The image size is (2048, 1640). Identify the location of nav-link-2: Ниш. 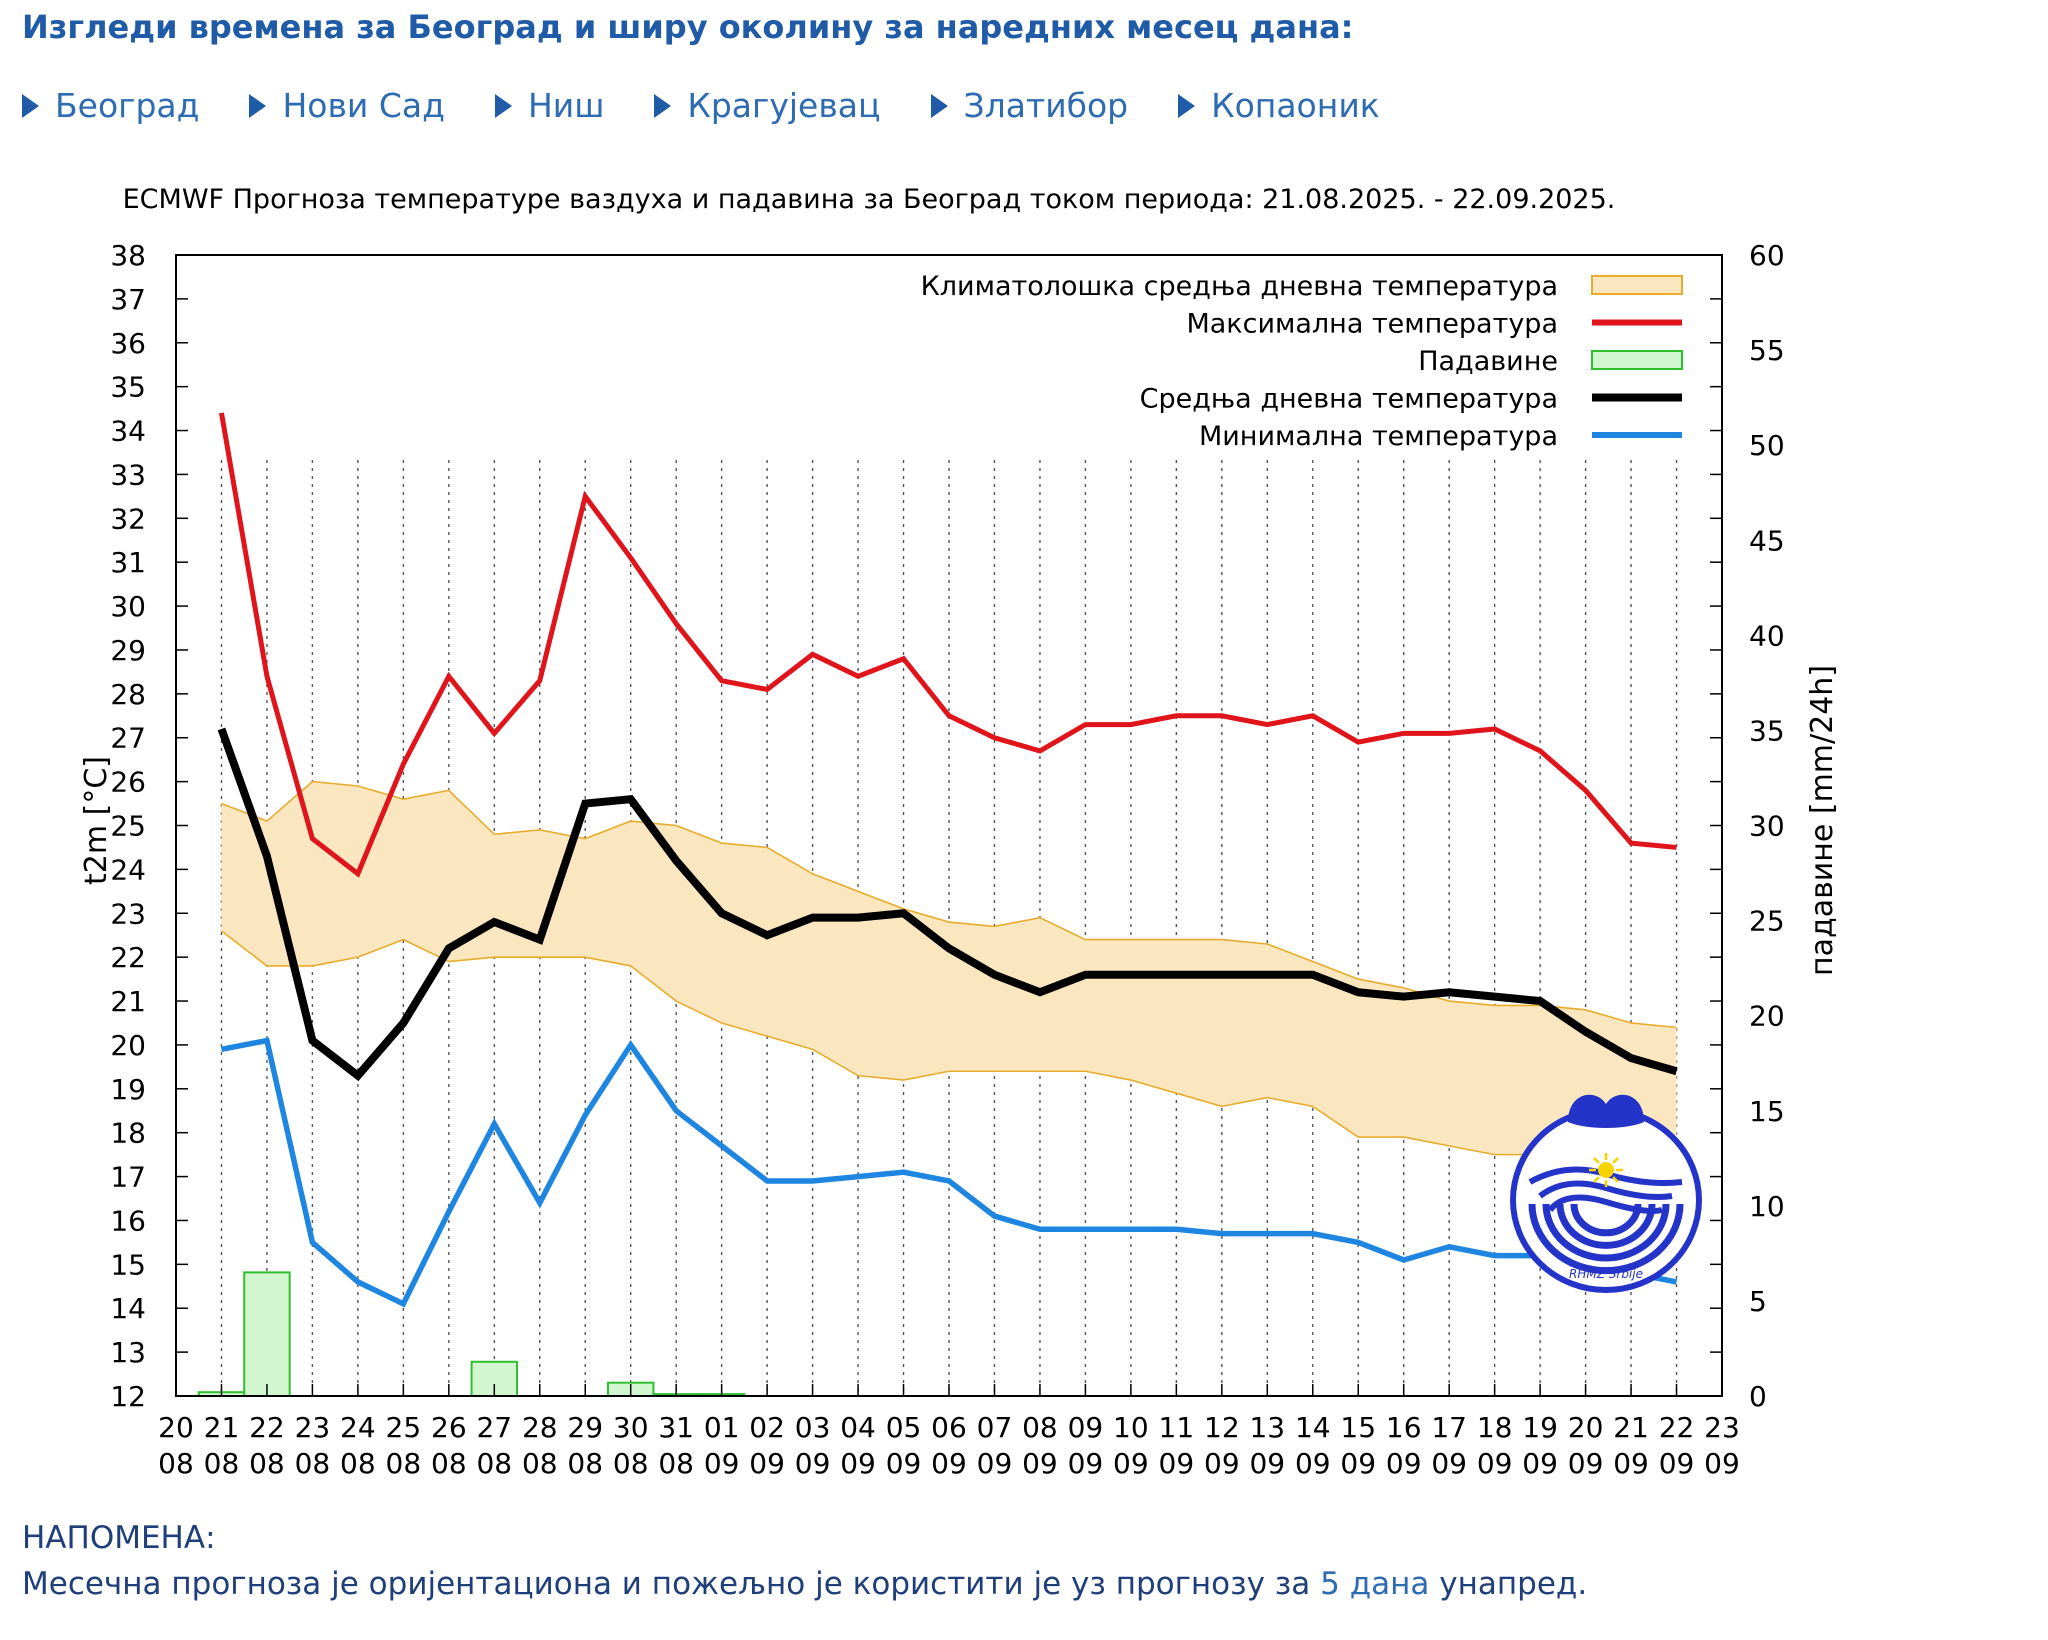
(549, 105).